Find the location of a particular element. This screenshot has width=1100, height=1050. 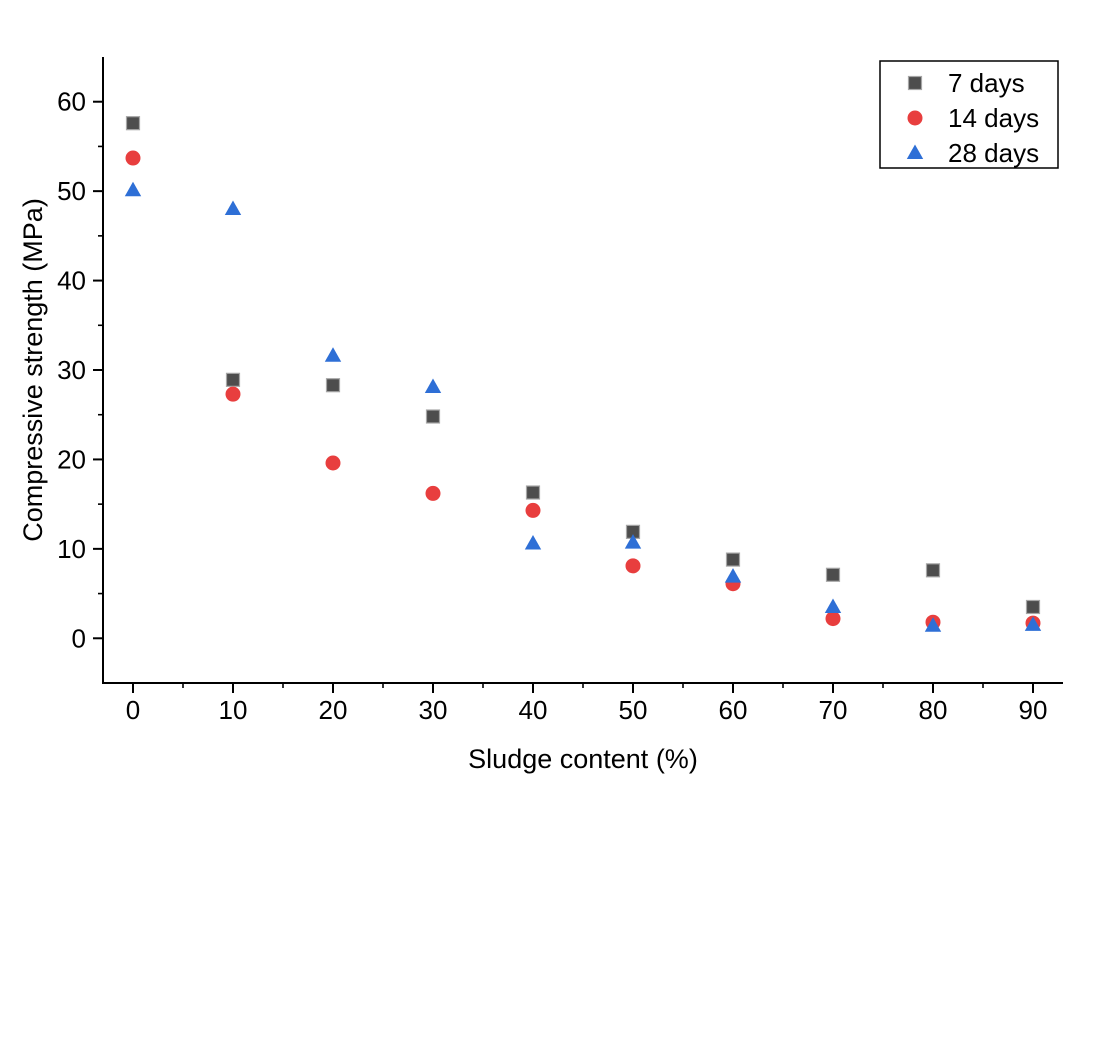

y-tick-label: 0 is located at coordinates (79, 638).